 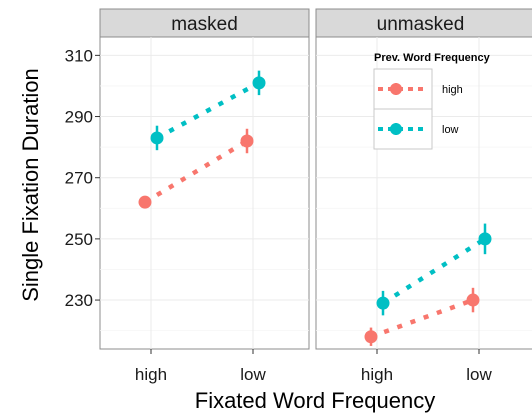 What do you see at coordinates (313, 366) in the screenshot?
I see `x-axis: high low high low` at bounding box center [313, 366].